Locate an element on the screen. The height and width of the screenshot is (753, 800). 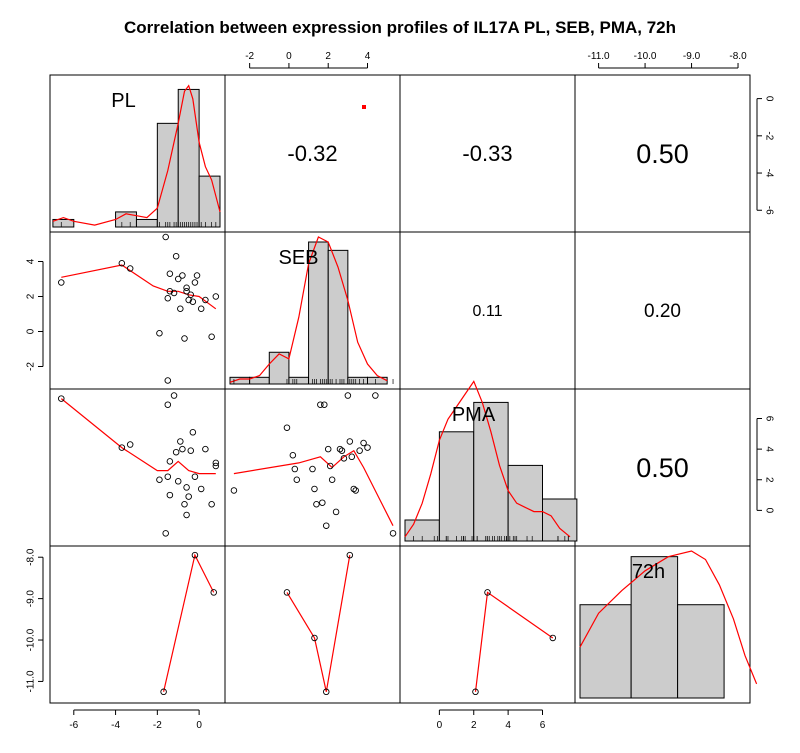
correlation-value-SEB-72h: 0.20 is located at coordinates (662, 311).